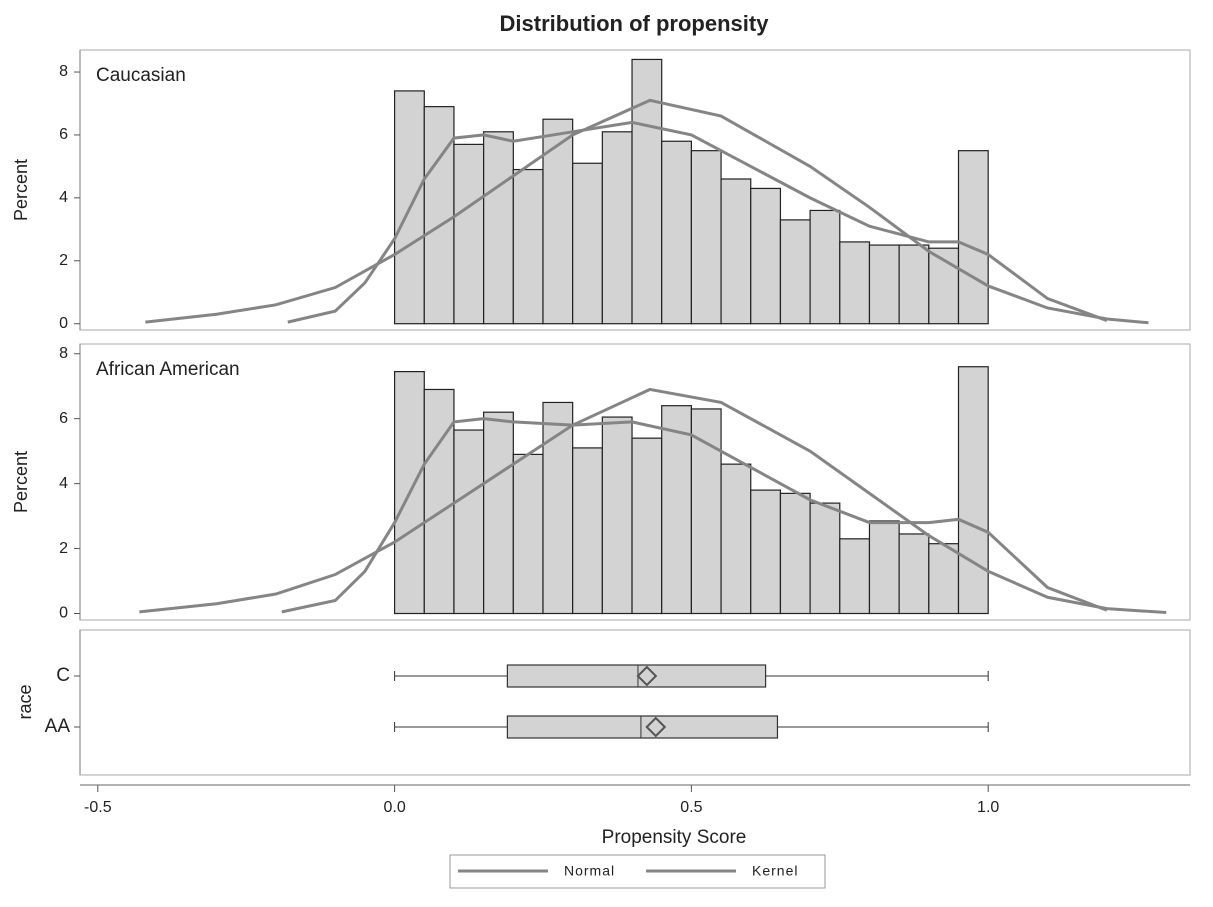  What do you see at coordinates (635, 23) in the screenshot?
I see `chart-title: Distribution of propensity` at bounding box center [635, 23].